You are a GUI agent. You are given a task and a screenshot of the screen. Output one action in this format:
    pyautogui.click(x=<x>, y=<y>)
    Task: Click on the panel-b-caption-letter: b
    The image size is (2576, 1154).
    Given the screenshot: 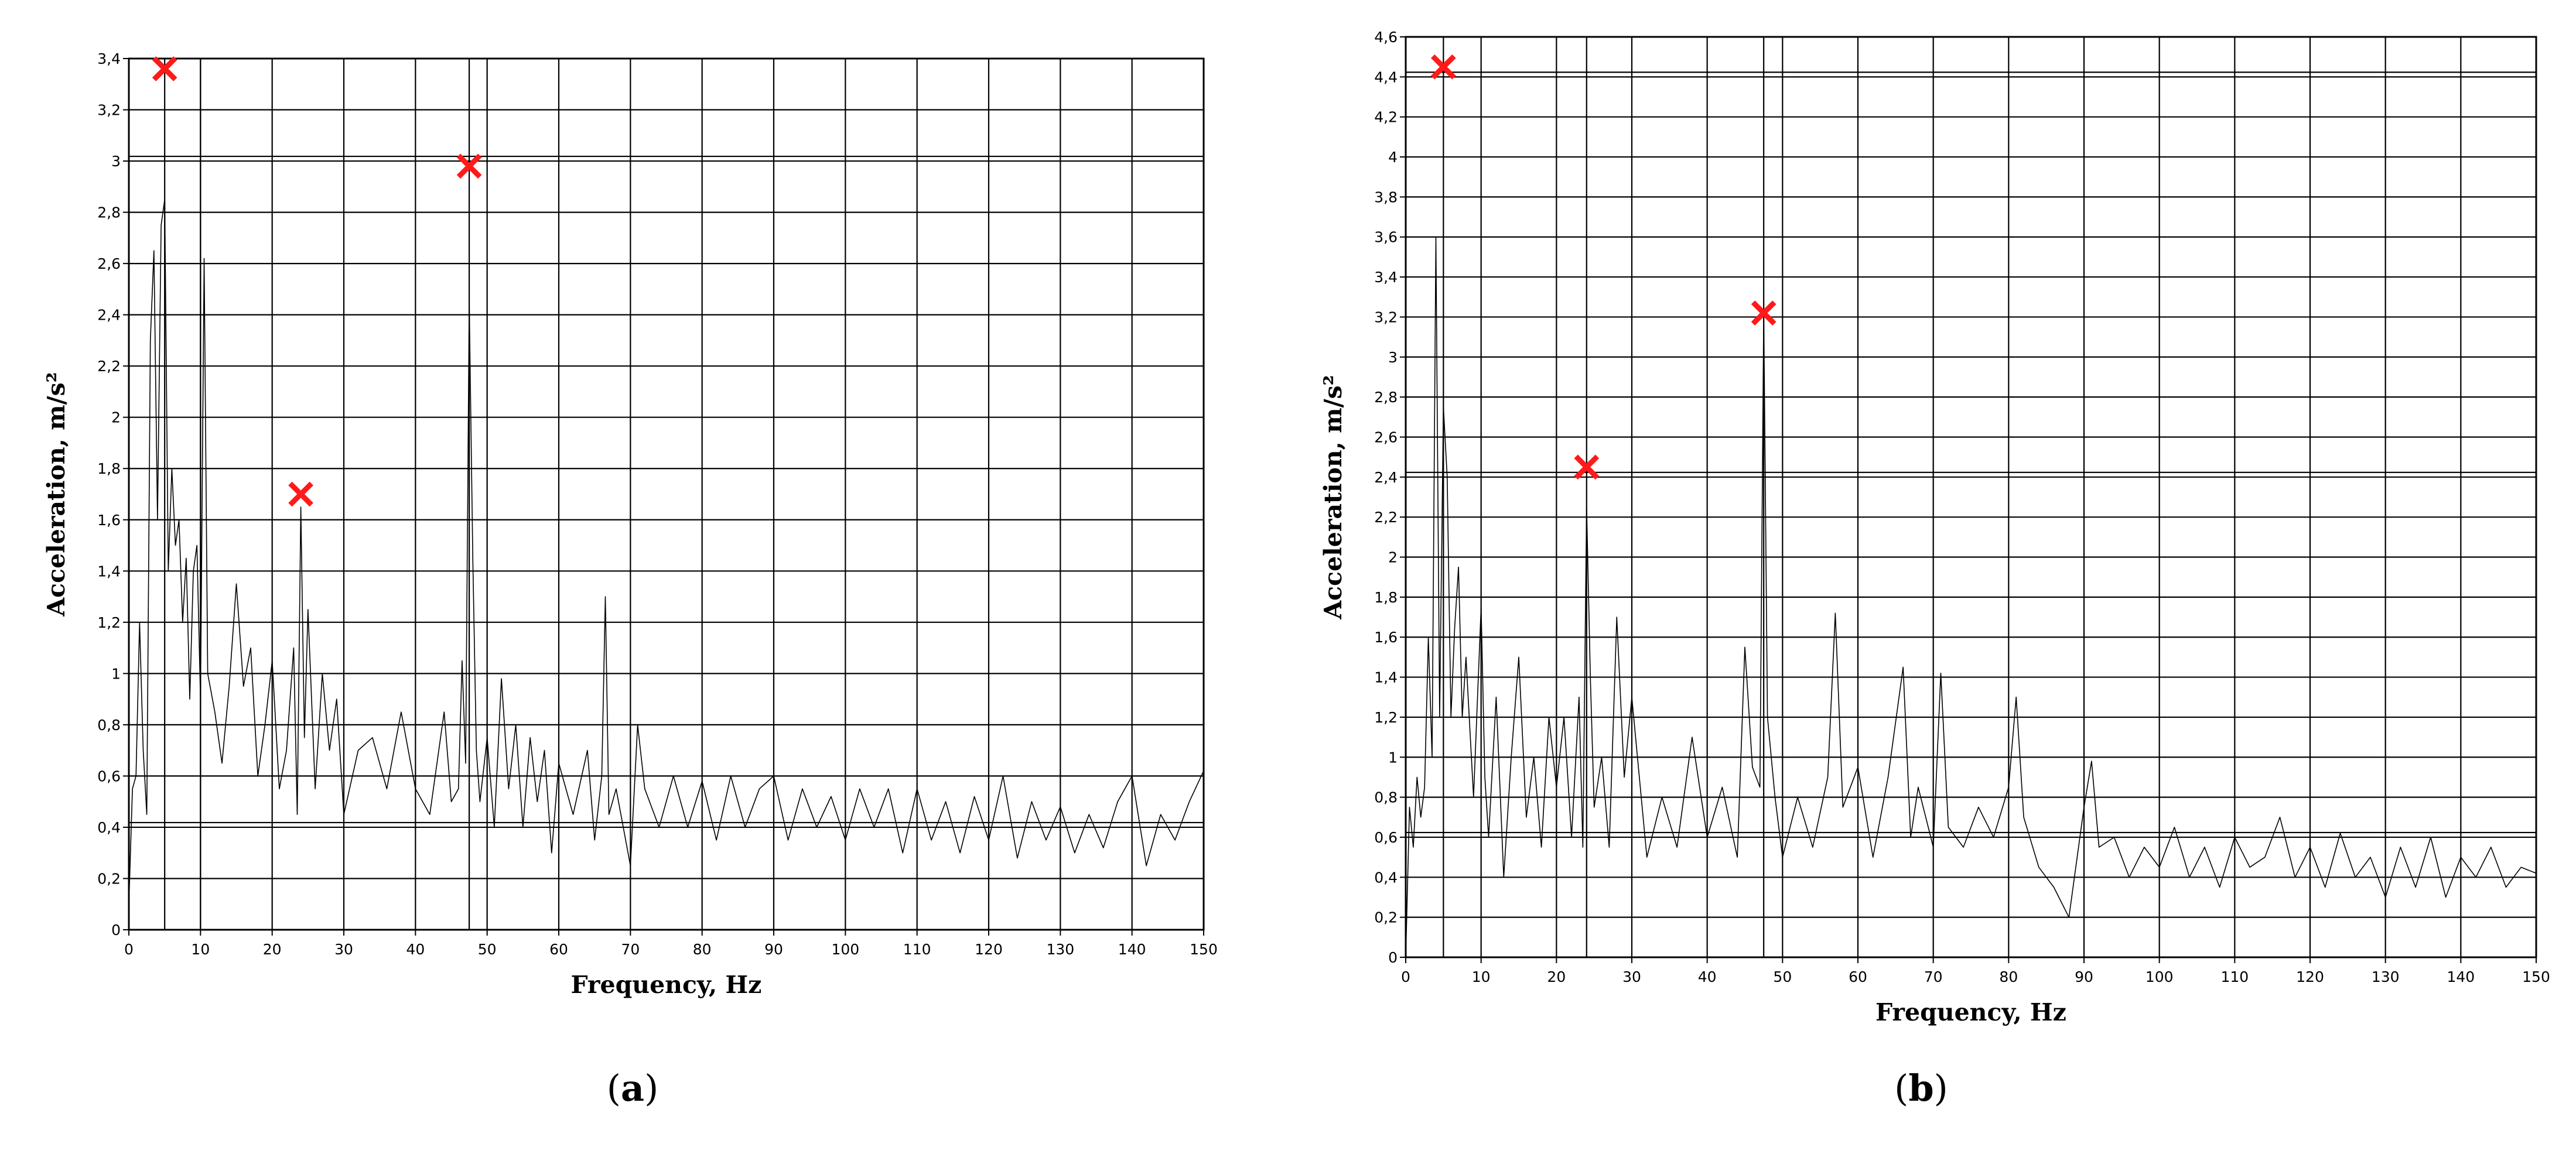 What is the action you would take?
    pyautogui.click(x=1921, y=1088)
    